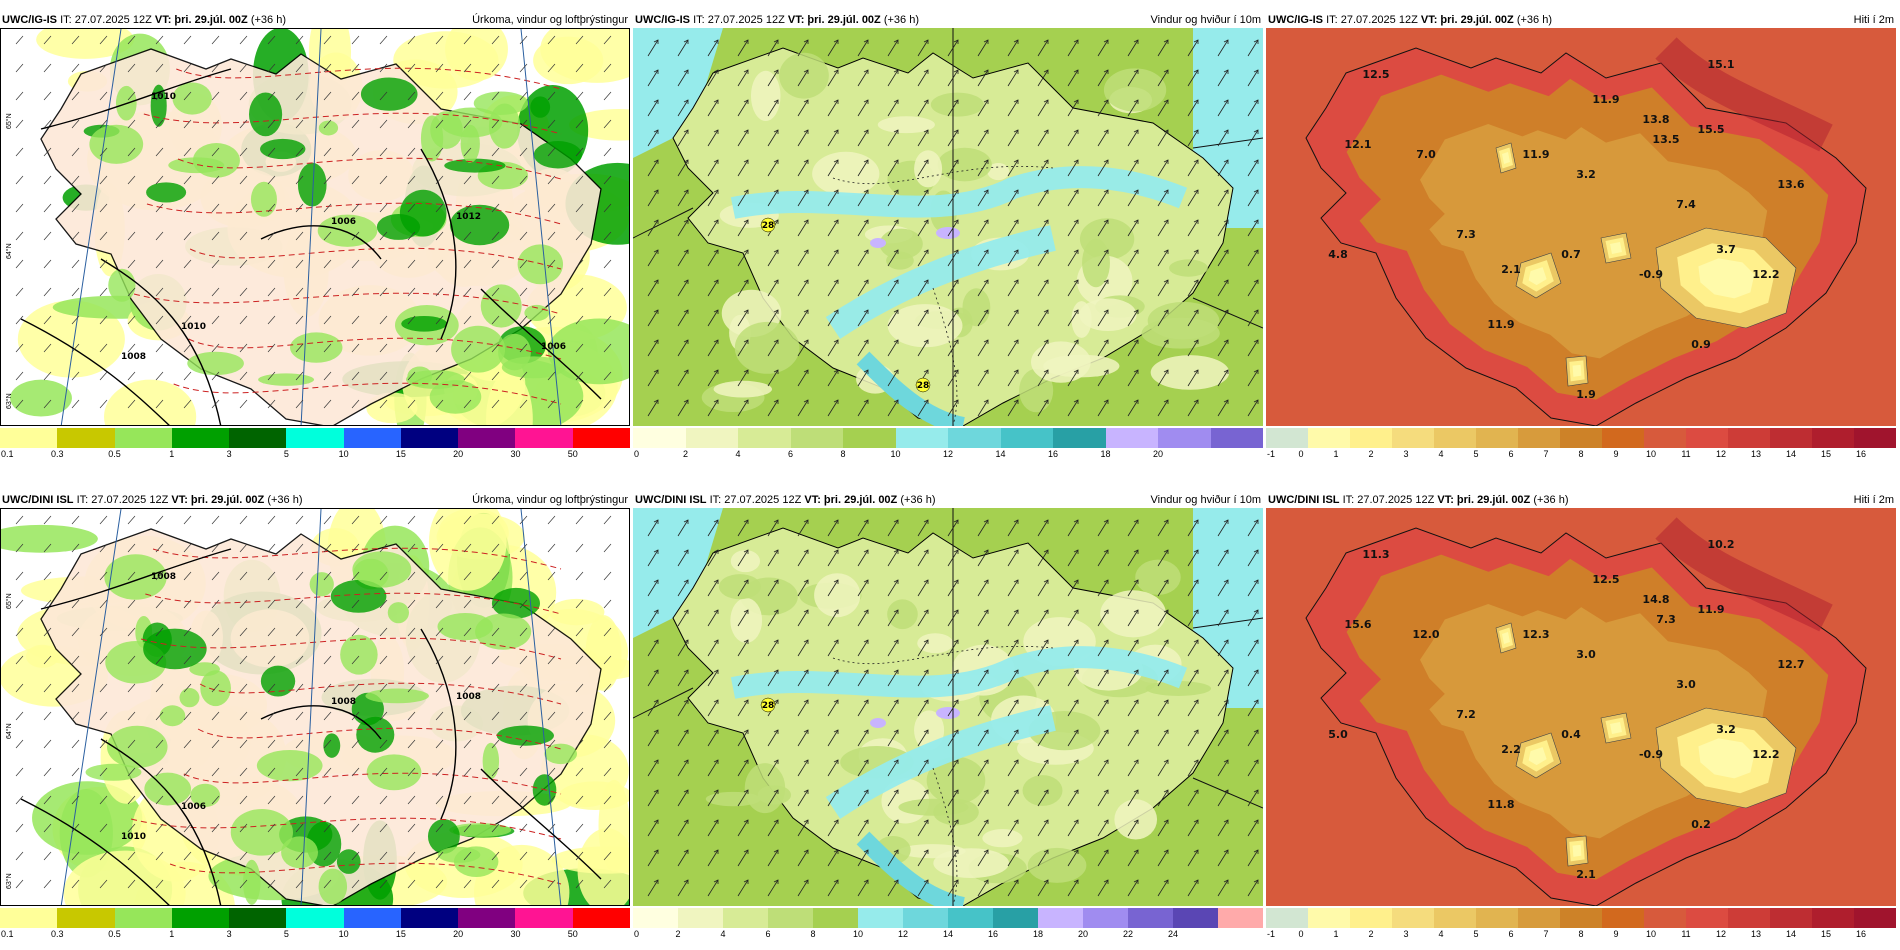 The width and height of the screenshot is (1900, 950). I want to click on temperature-value: 3.2, so click(1726, 729).